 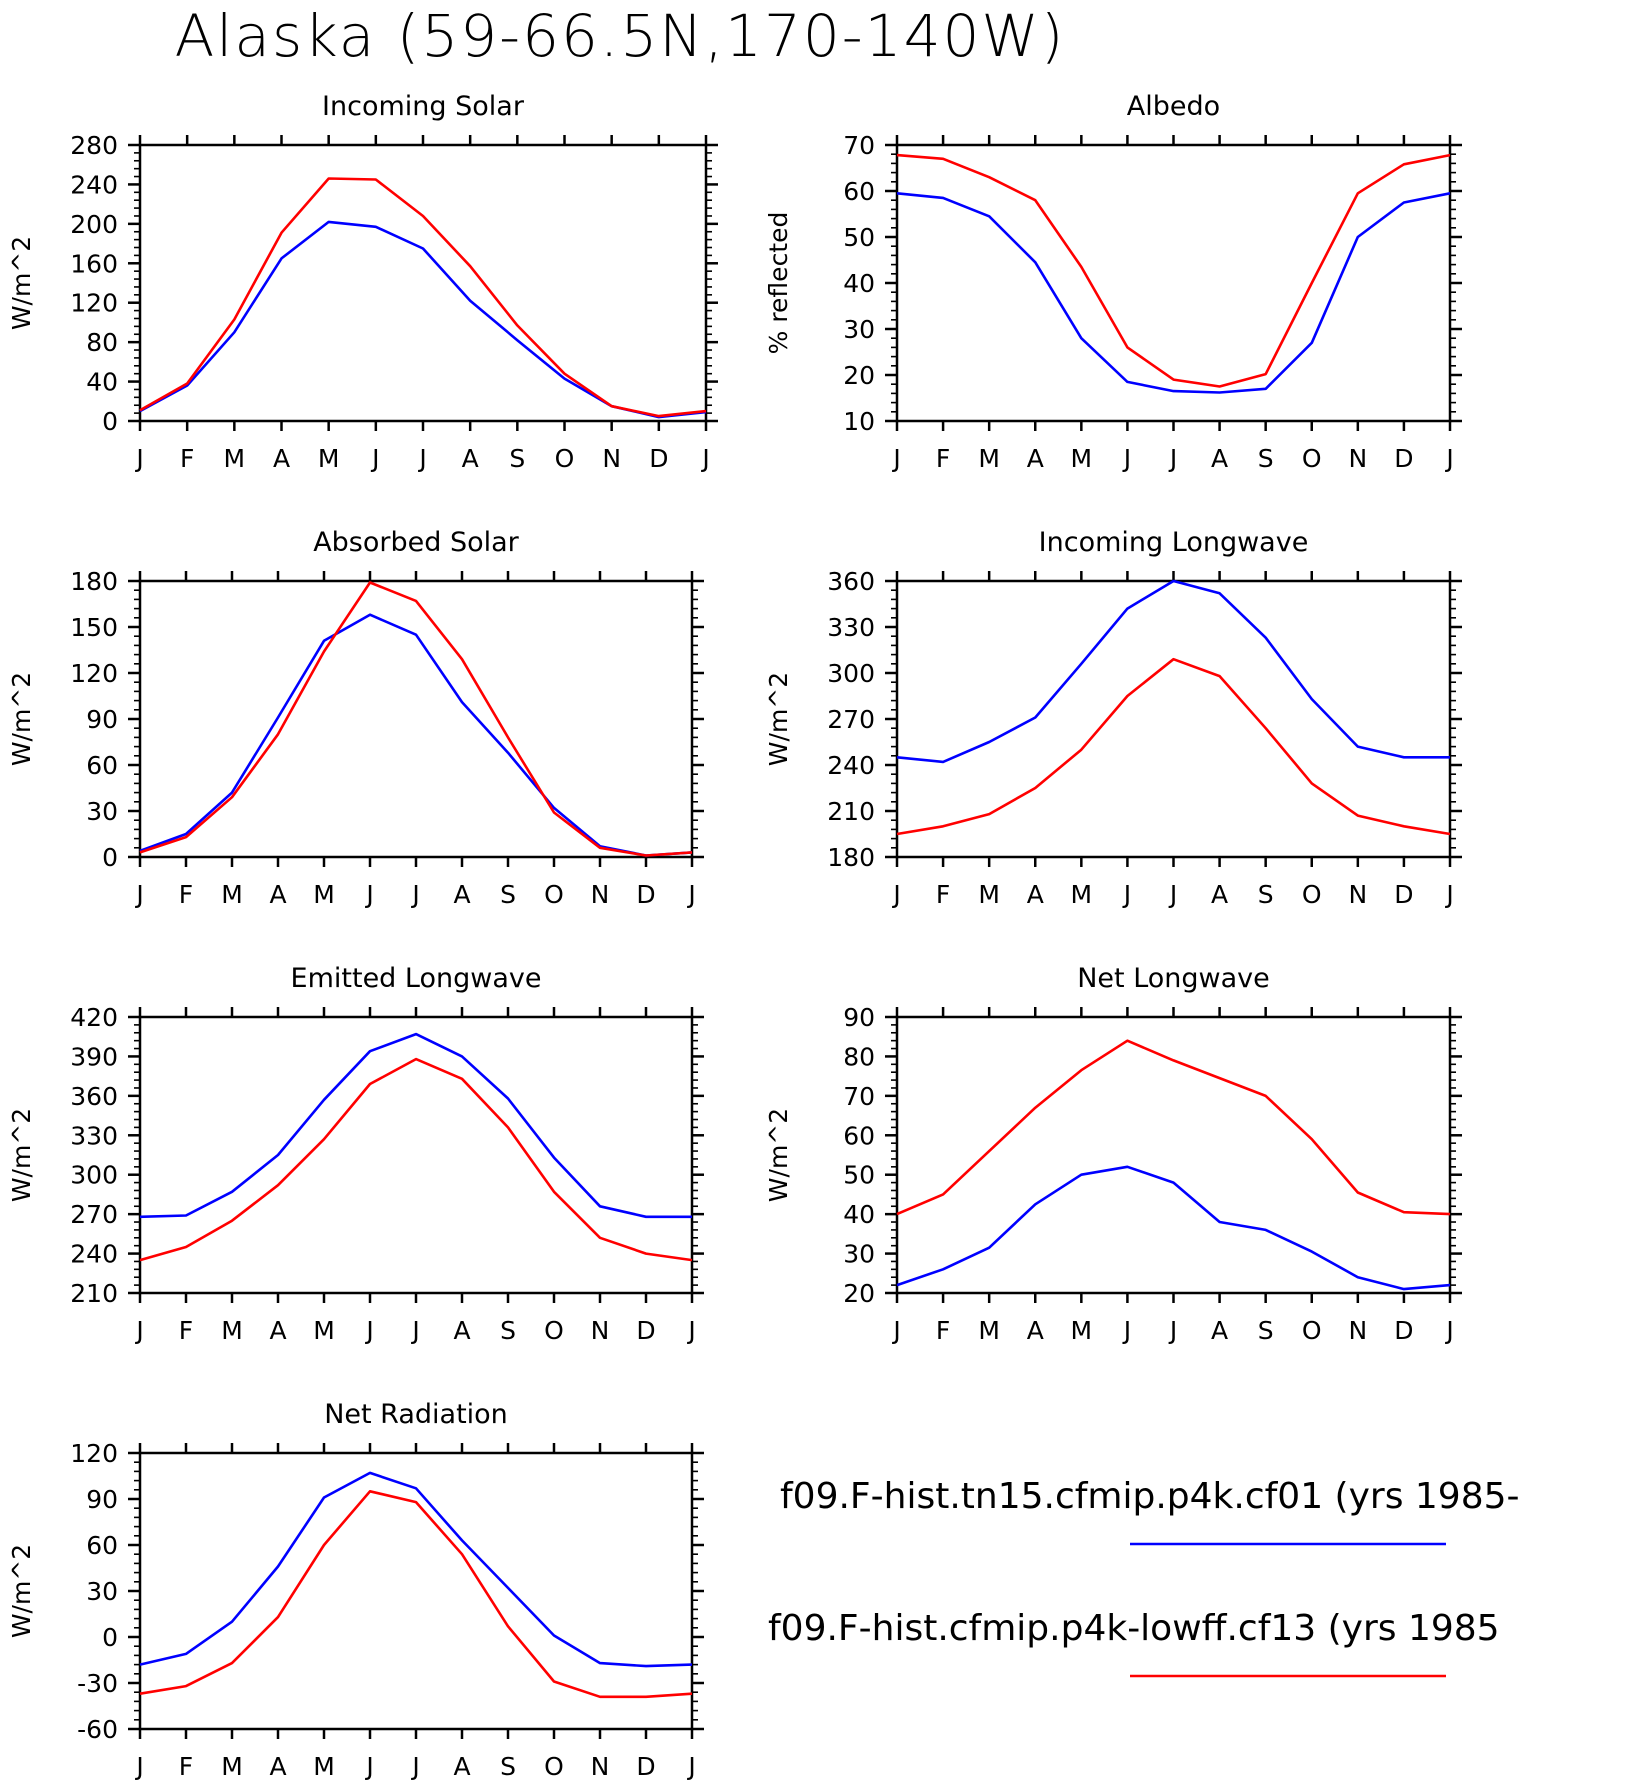 I want to click on y-tick-label: 80, so click(x=102, y=342).